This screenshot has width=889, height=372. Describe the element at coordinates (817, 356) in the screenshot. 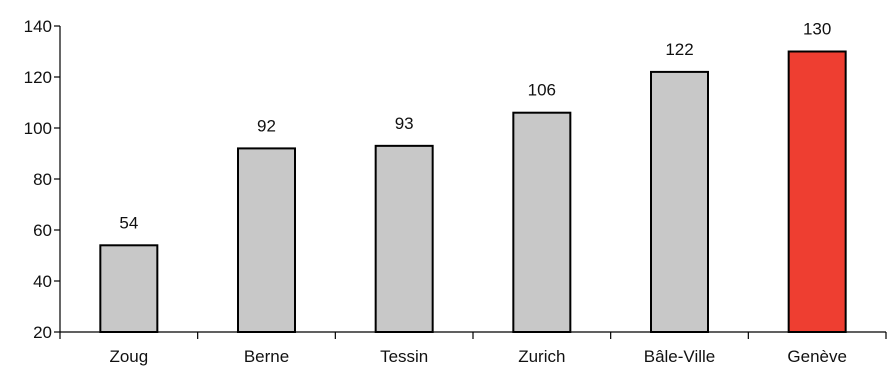

I see `x-tick-label: Genève` at that location.